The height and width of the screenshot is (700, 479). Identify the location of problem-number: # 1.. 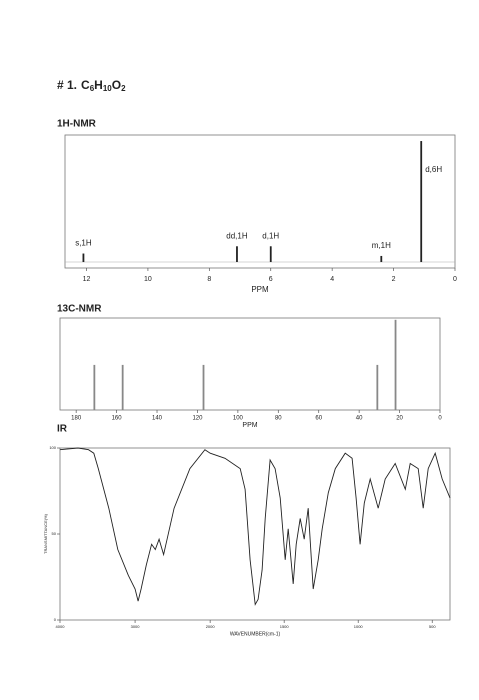
(67, 85).